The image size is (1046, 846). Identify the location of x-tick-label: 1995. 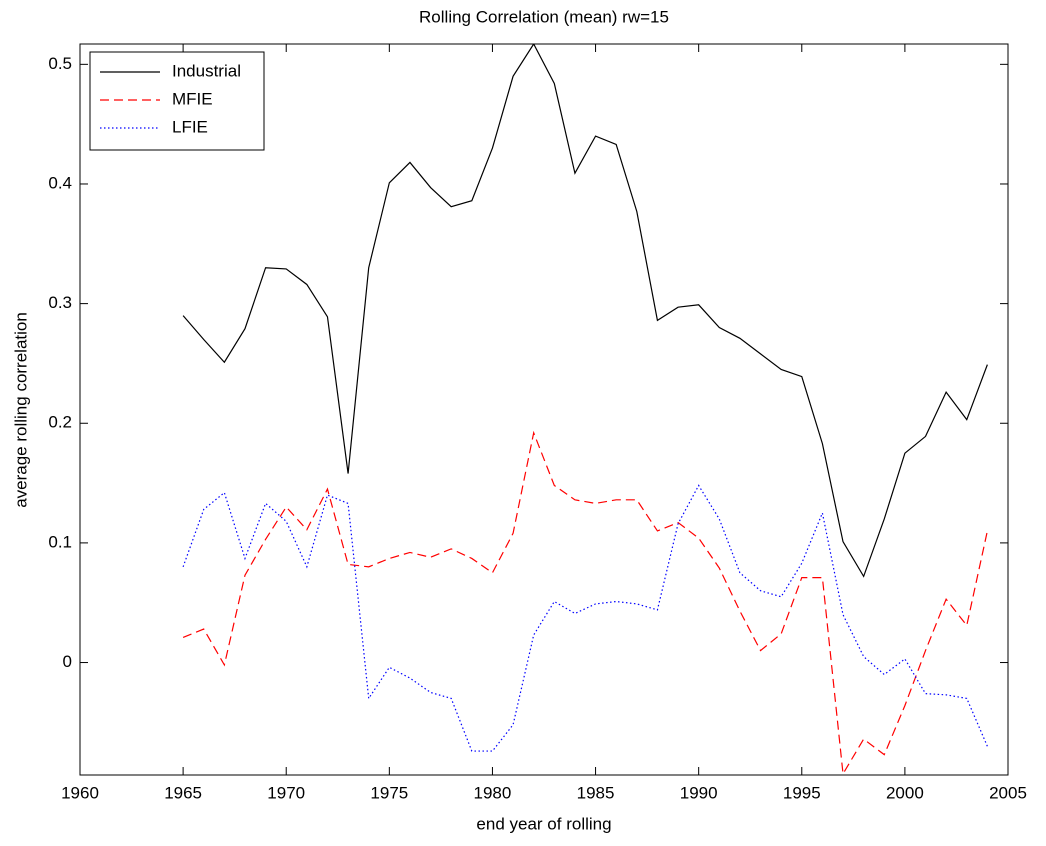
(802, 792).